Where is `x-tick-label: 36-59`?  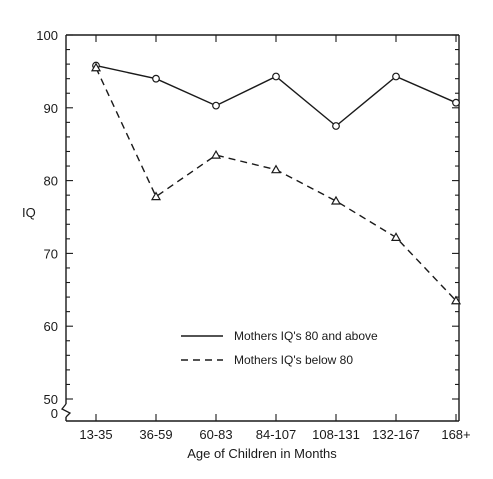 x-tick-label: 36-59 is located at coordinates (155, 434).